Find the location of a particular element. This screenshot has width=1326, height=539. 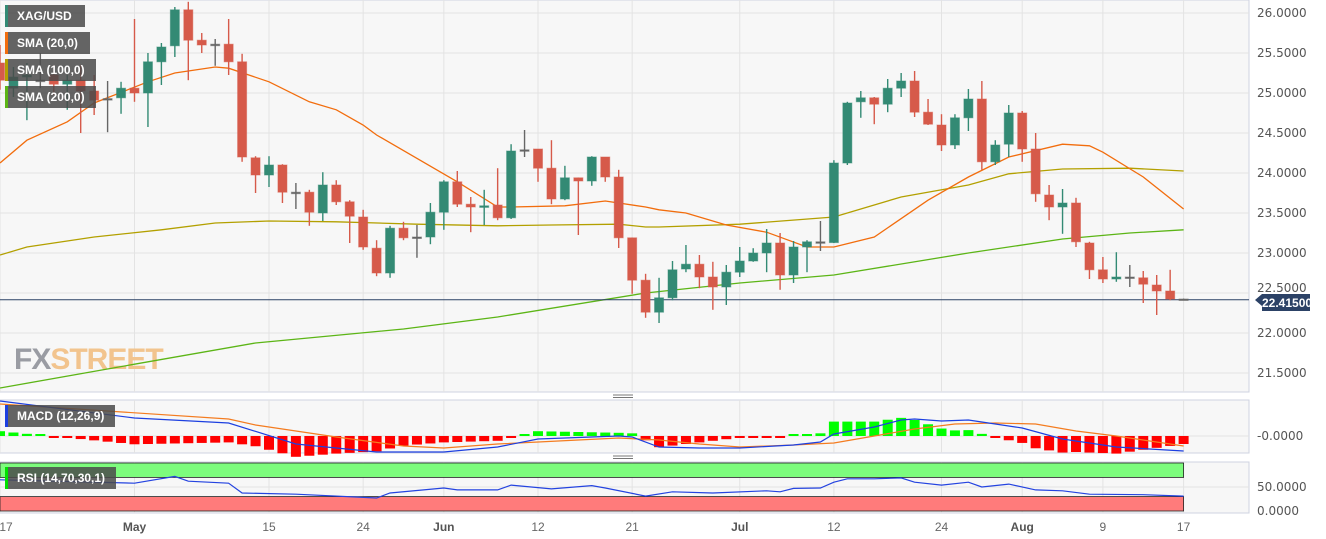

rsi-legend: RSI (14,70,30,1) is located at coordinates (60, 478).